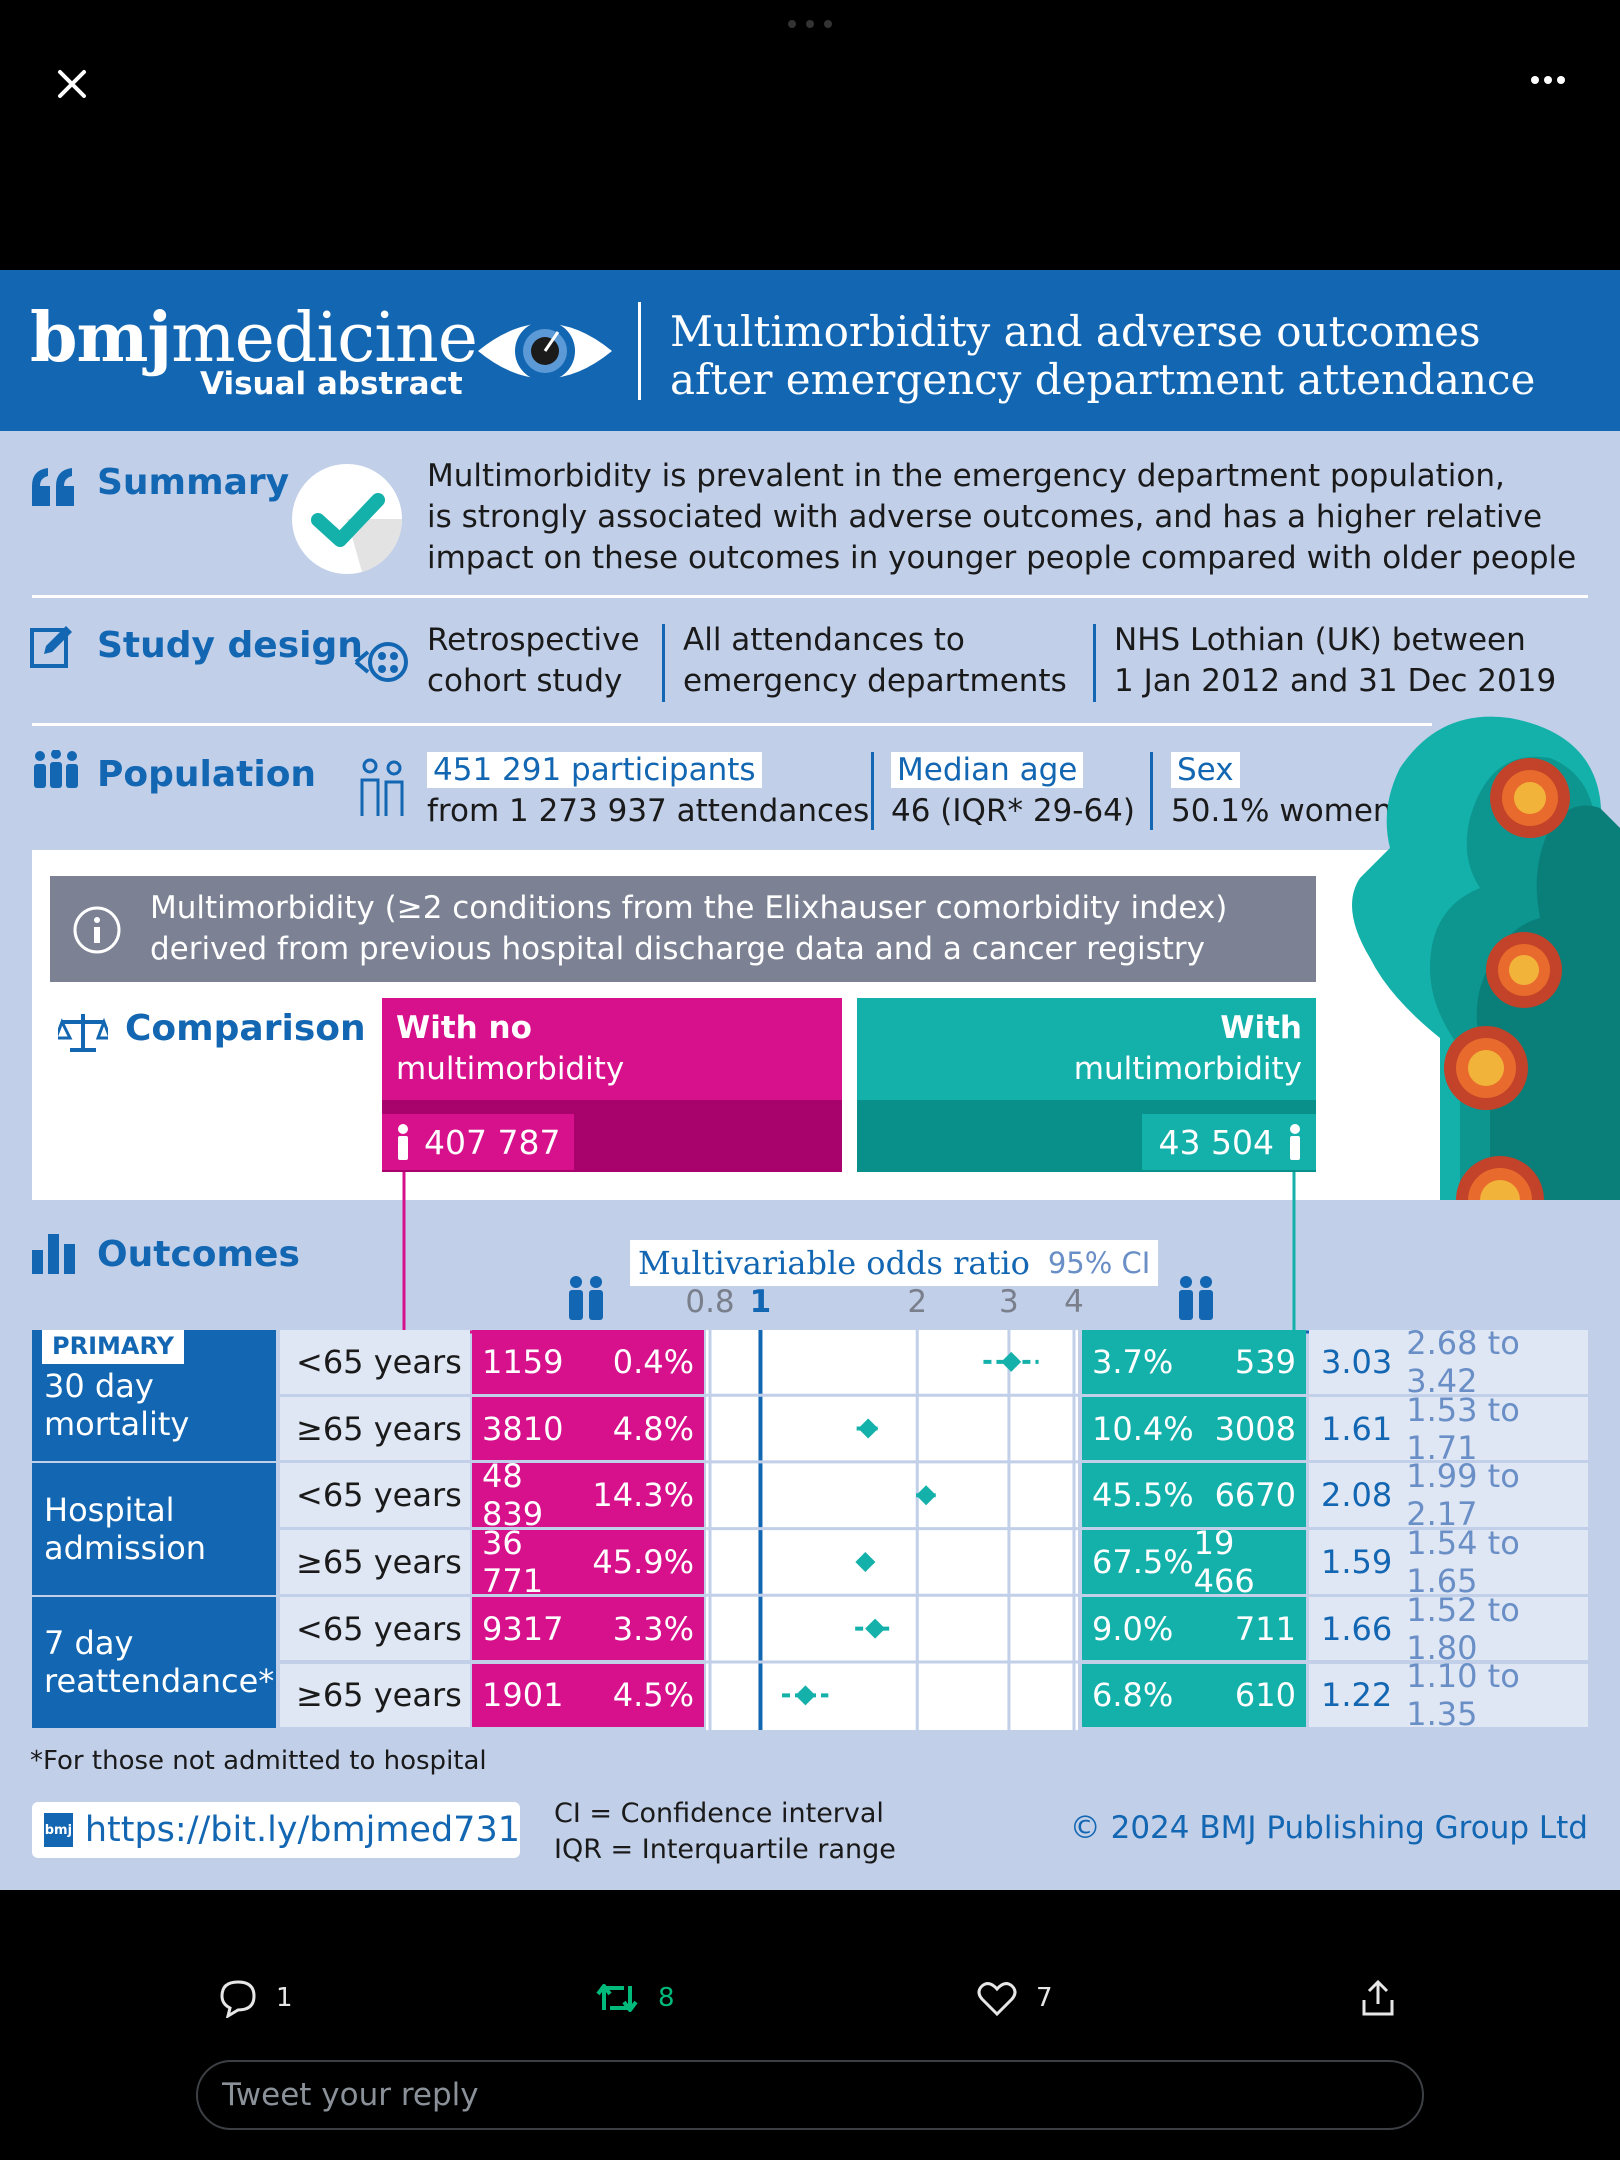 The height and width of the screenshot is (2160, 1620). I want to click on article-link: bmj https://bit.ly/bmjmed731, so click(276, 1830).